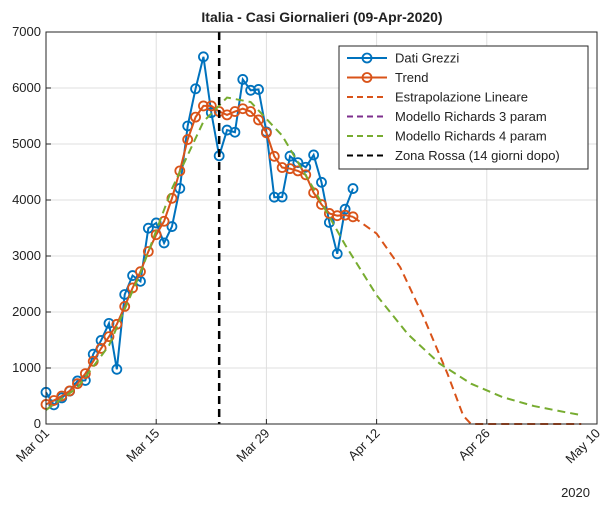 Image resolution: width=608 pixels, height=508 pixels. I want to click on legend-box, so click(463, 107).